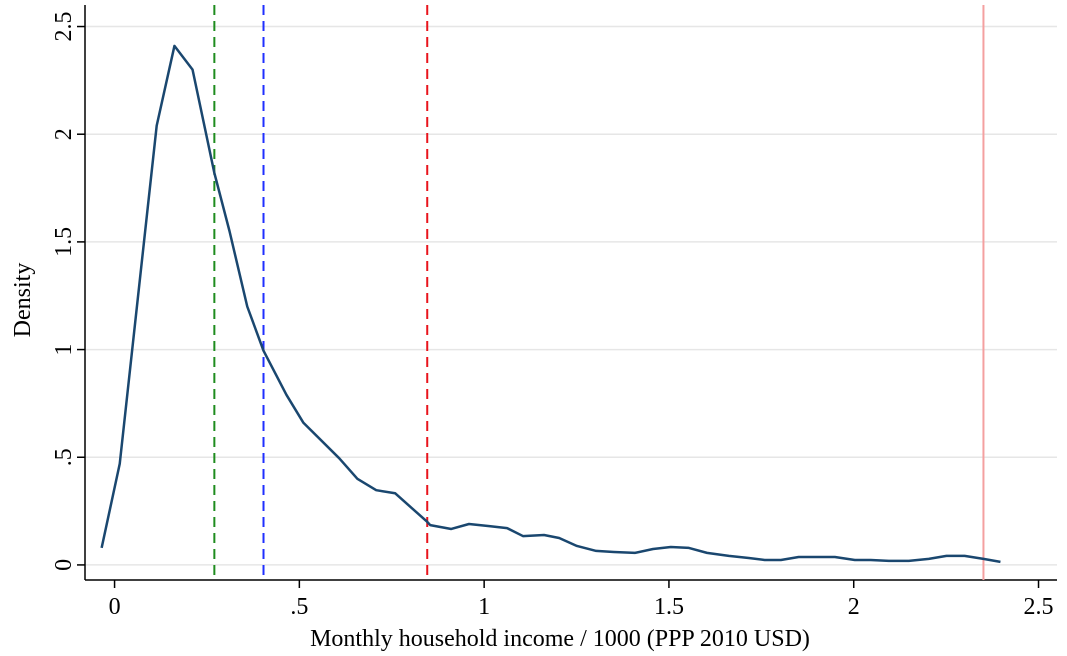 The image size is (1067, 656). What do you see at coordinates (23, 300) in the screenshot?
I see `y-axis-title: Density` at bounding box center [23, 300].